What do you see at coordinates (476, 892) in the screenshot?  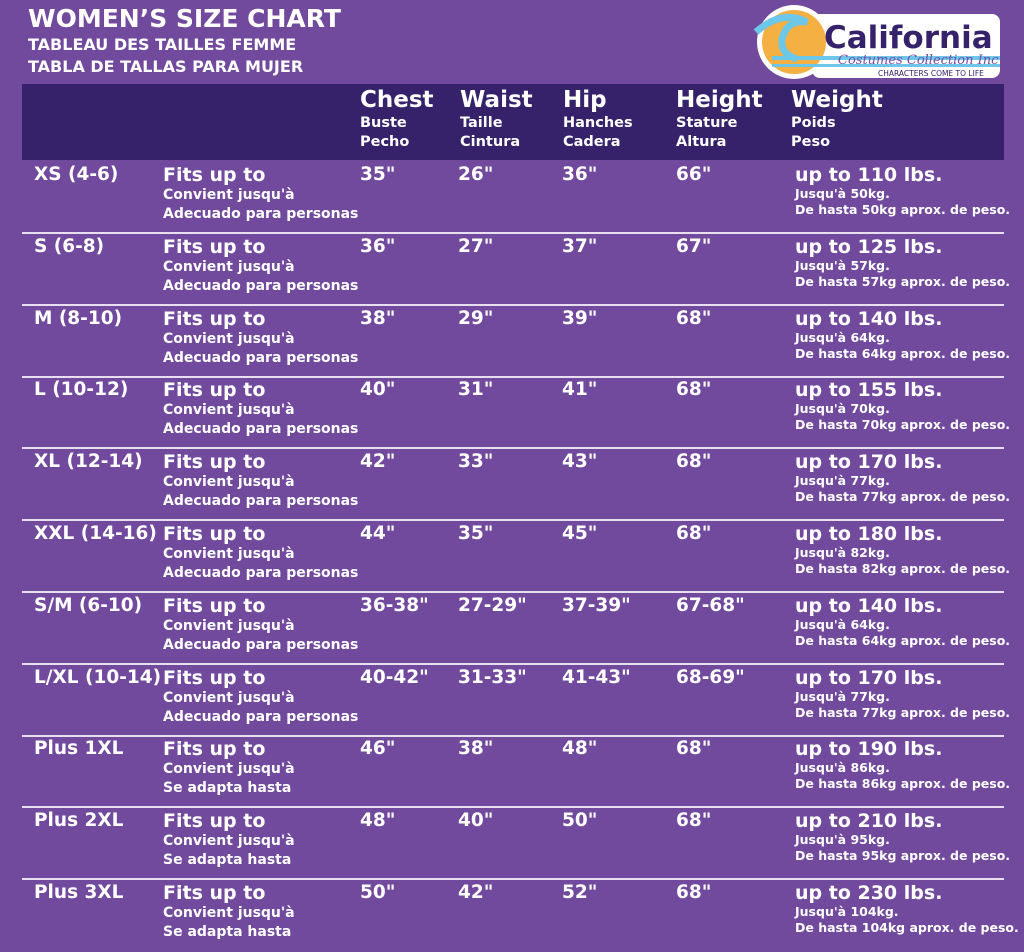 I see `waist-value: 42"` at bounding box center [476, 892].